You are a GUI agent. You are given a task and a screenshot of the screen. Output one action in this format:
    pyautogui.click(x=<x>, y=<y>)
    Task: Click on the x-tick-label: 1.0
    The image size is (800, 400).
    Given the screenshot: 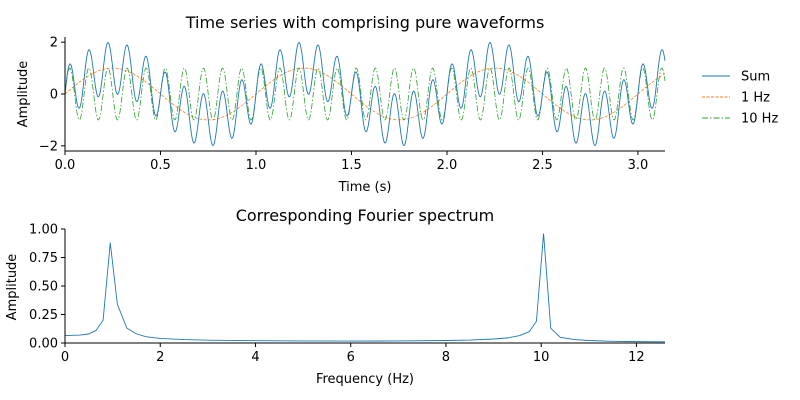 What is the action you would take?
    pyautogui.click(x=256, y=165)
    